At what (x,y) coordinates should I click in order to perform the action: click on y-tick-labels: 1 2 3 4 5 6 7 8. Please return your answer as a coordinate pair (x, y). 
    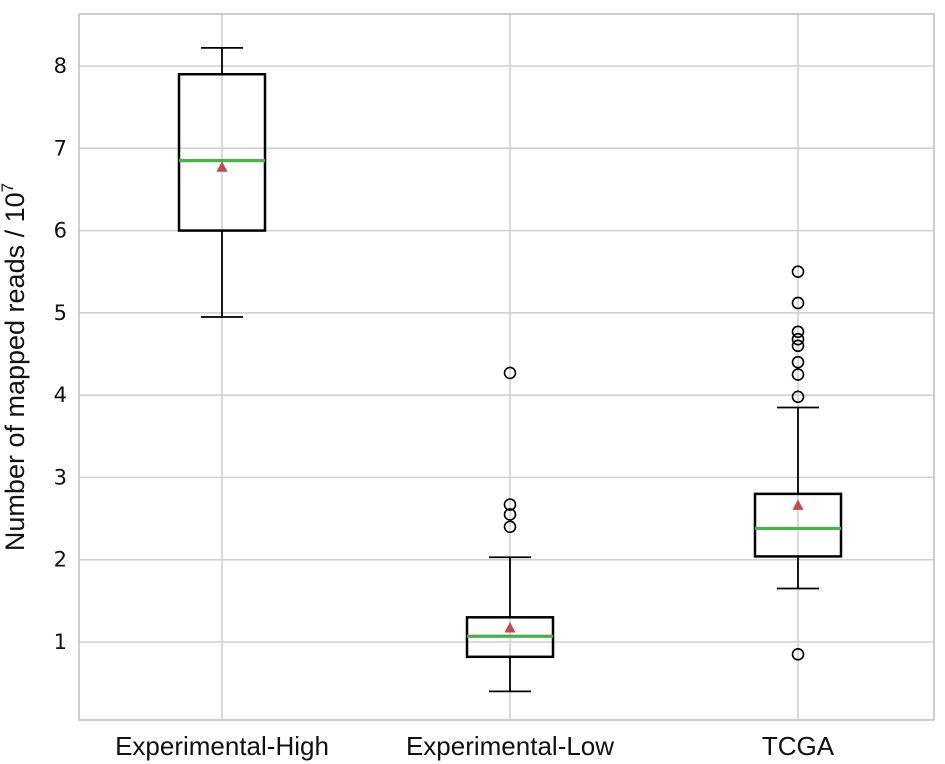
    Looking at the image, I should click on (60, 354).